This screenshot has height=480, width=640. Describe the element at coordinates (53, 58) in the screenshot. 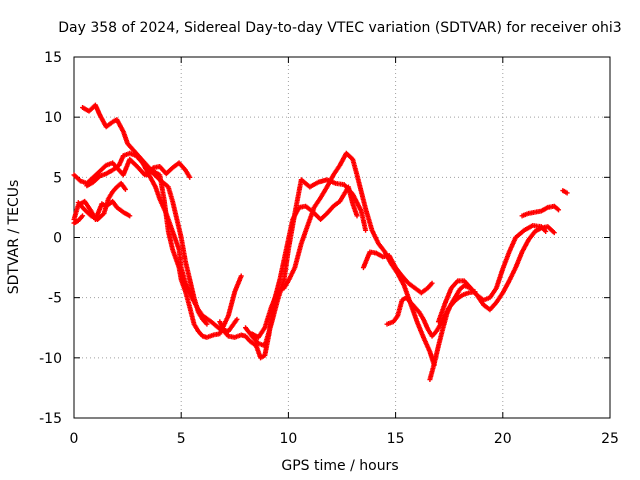

I see `y-tick-label: 15` at that location.